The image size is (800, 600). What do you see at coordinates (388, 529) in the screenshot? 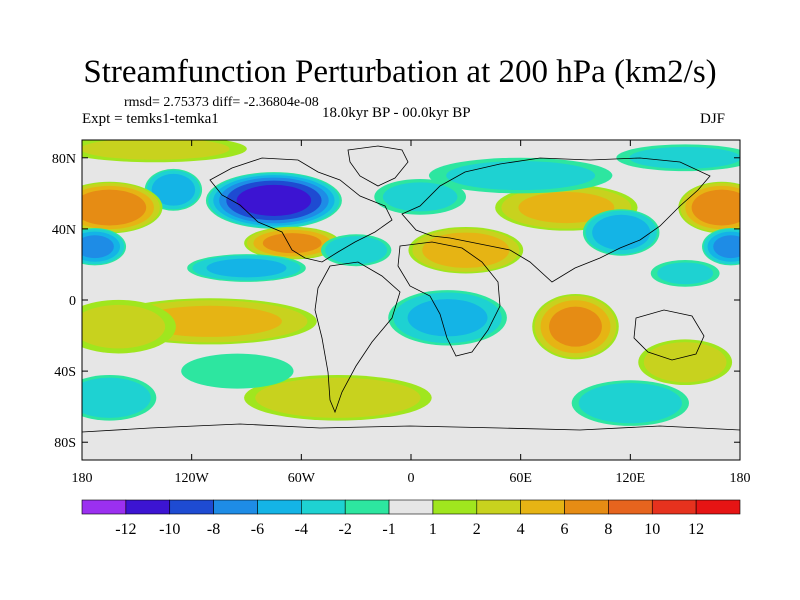
I see `colorbar-label: -1` at bounding box center [388, 529].